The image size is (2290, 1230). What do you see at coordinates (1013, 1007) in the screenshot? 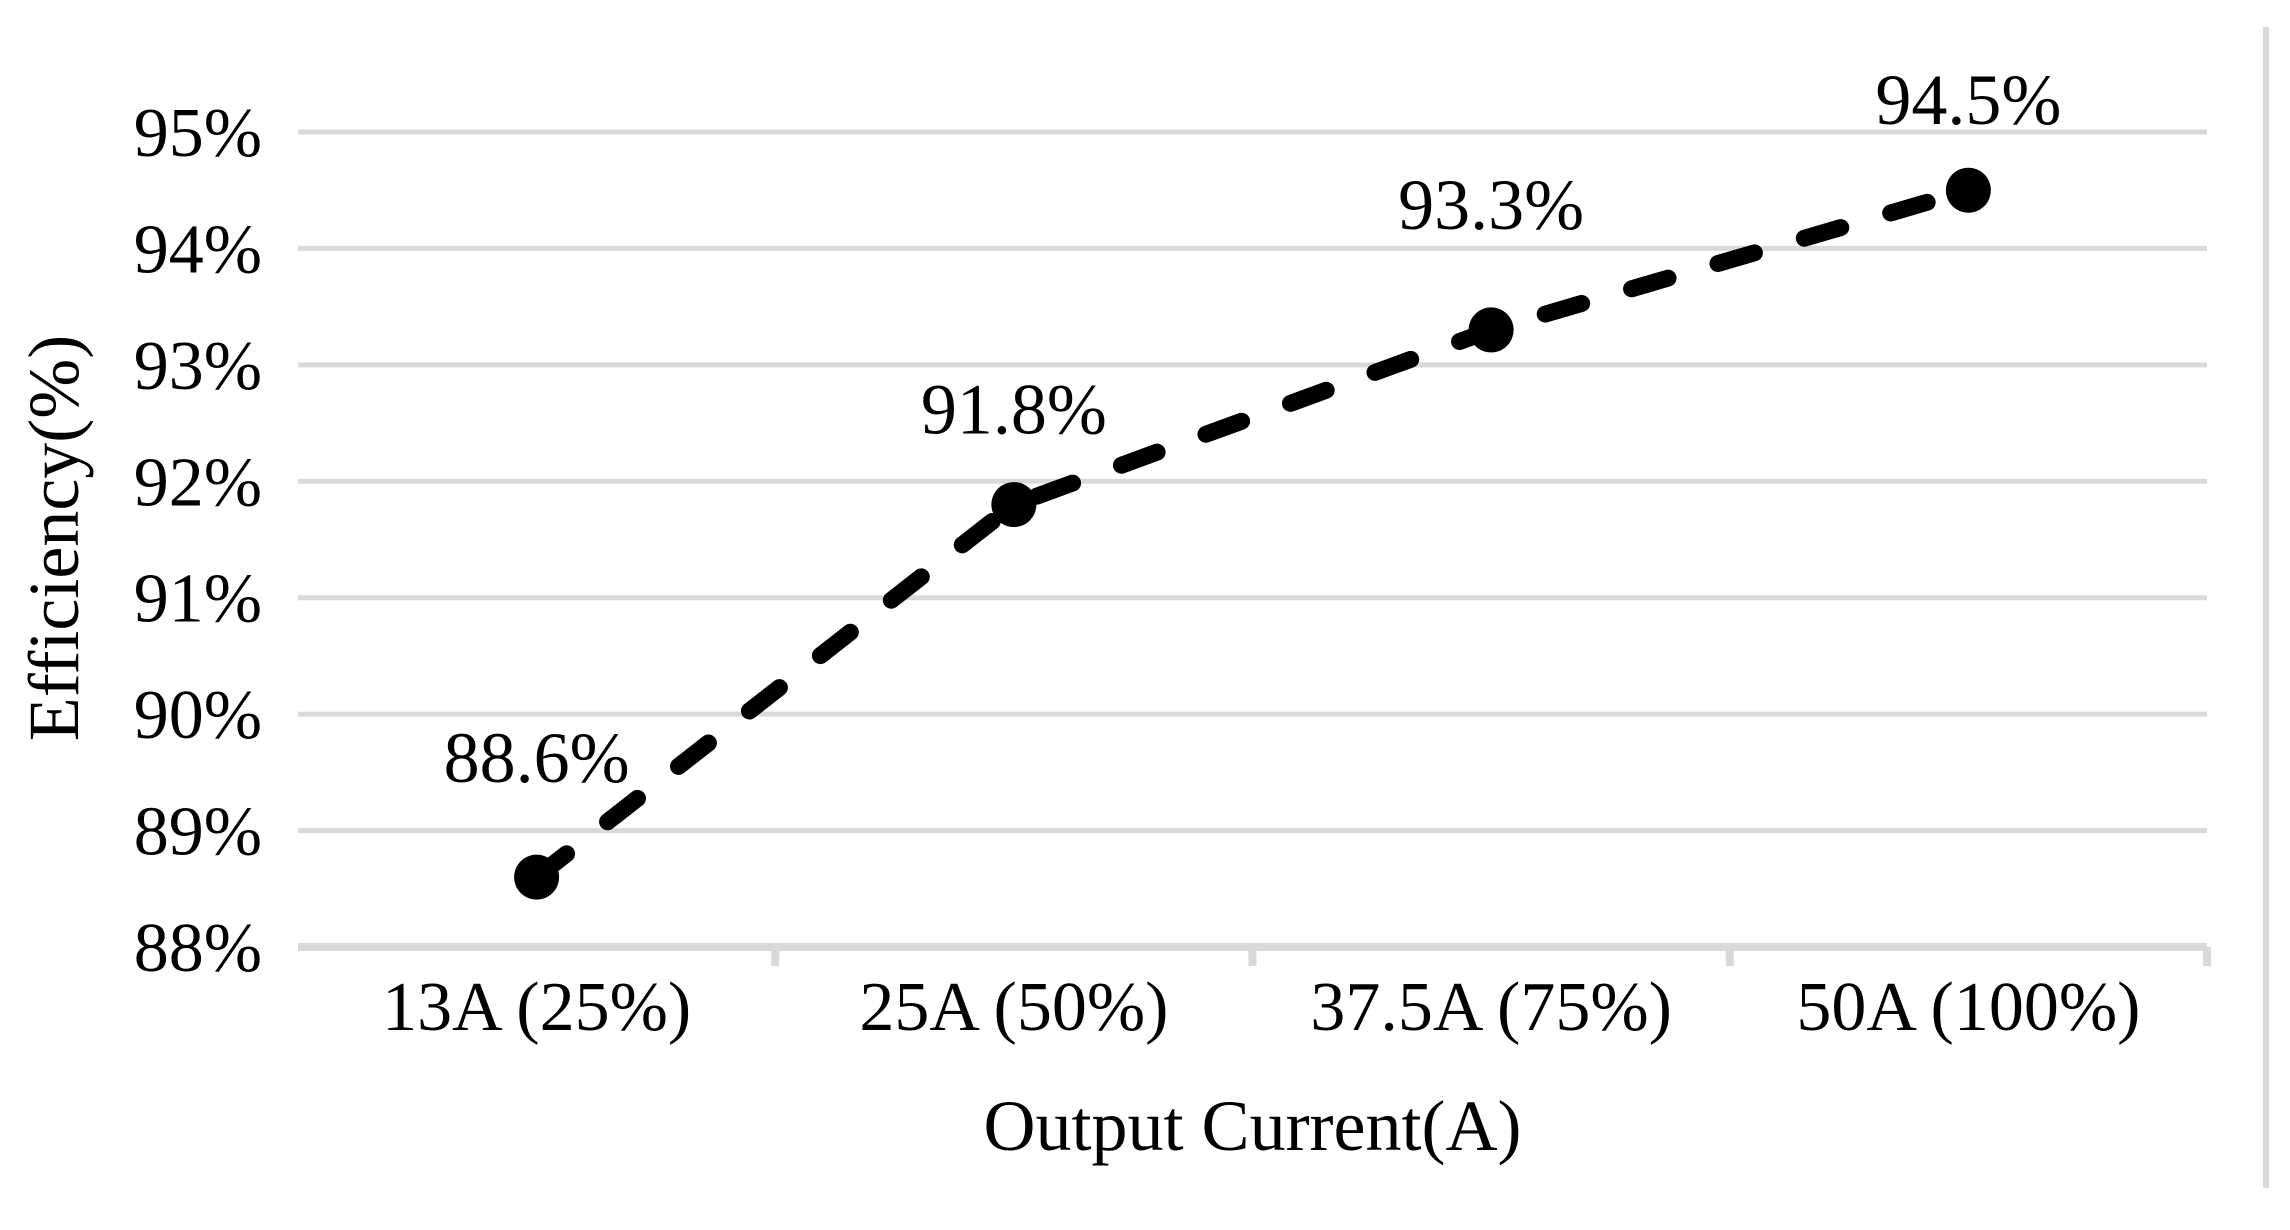
I see `x-tick-label: 25A (50%)` at bounding box center [1013, 1007].